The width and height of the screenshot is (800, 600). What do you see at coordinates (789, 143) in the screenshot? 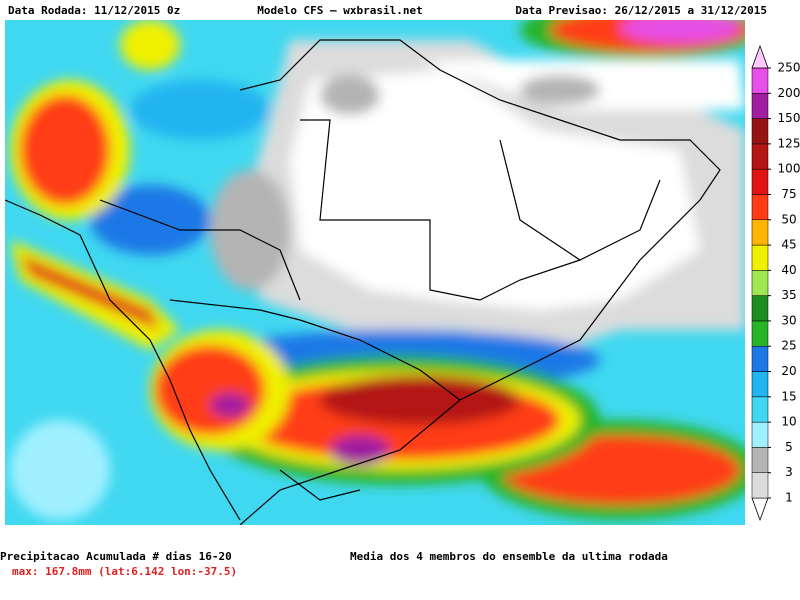
I see `colorbar-label: 125` at bounding box center [789, 143].